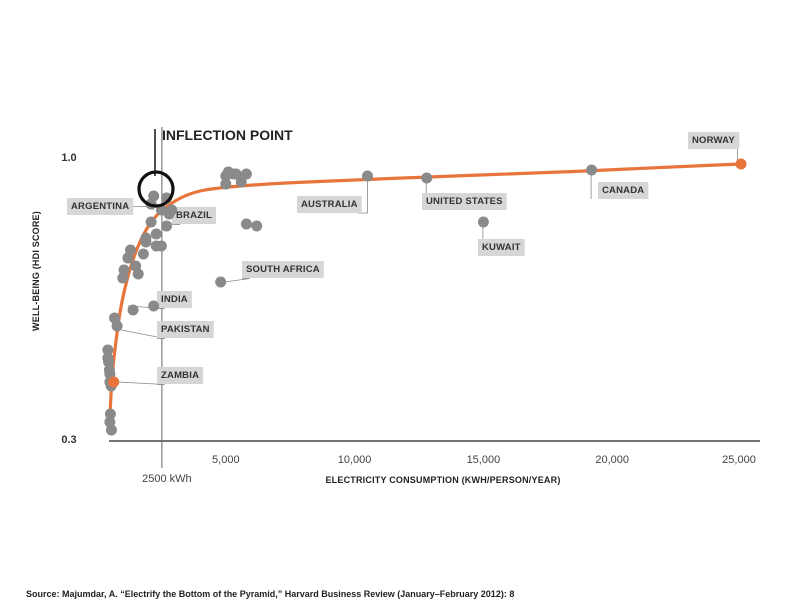 The height and width of the screenshot is (612, 792). I want to click on callout-label: UNITED STATES, so click(464, 201).